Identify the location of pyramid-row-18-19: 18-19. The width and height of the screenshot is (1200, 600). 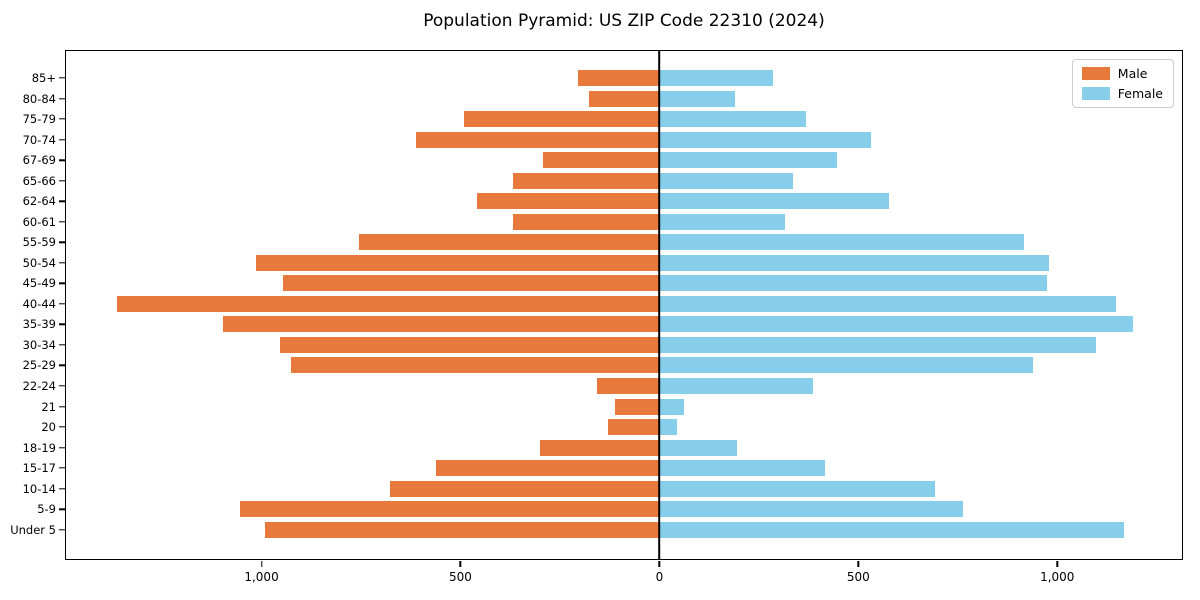
(602, 447).